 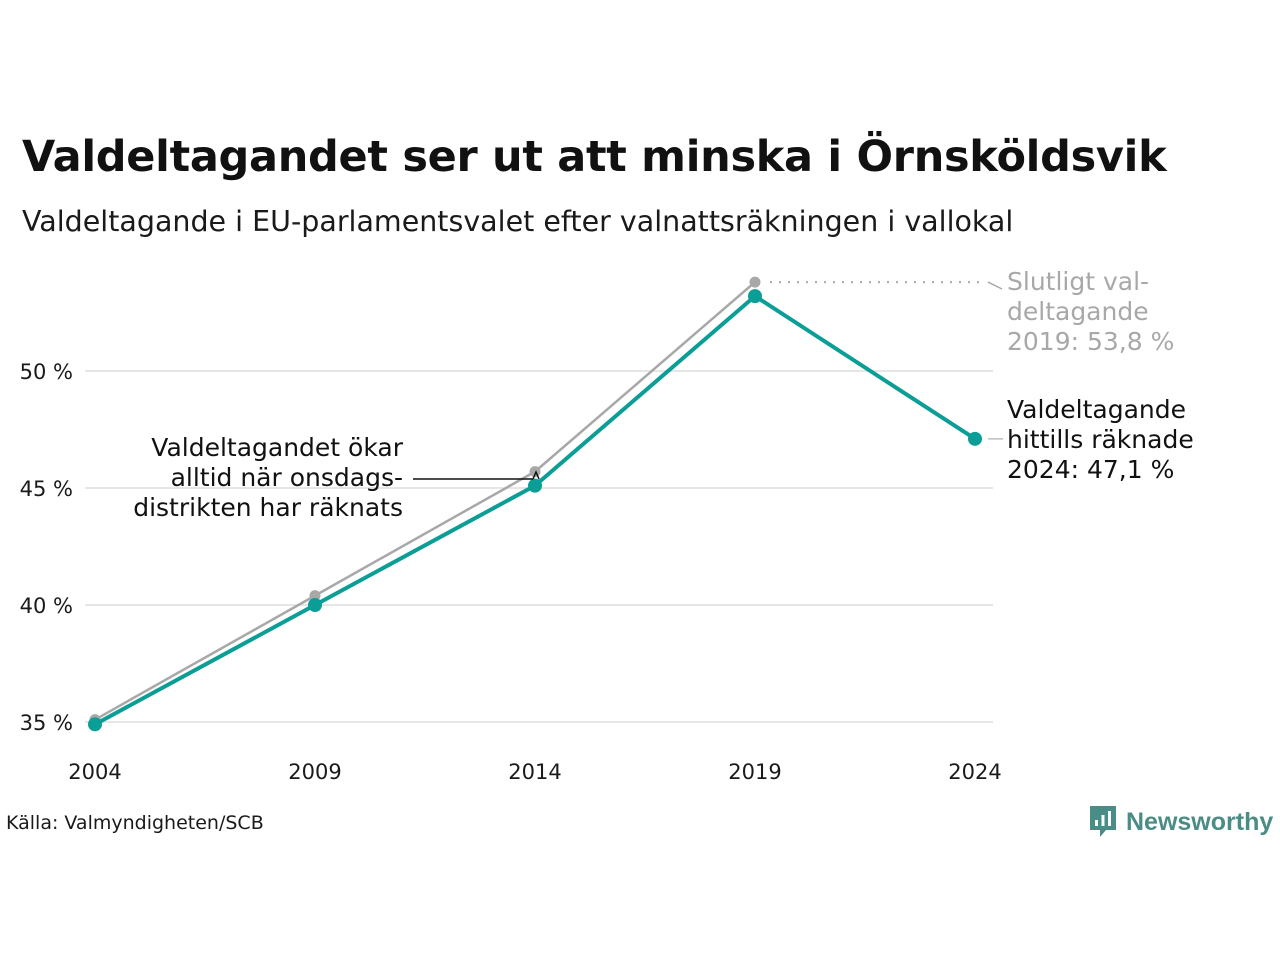 What do you see at coordinates (94, 772) in the screenshot?
I see `x-tick-label-2004: 2004` at bounding box center [94, 772].